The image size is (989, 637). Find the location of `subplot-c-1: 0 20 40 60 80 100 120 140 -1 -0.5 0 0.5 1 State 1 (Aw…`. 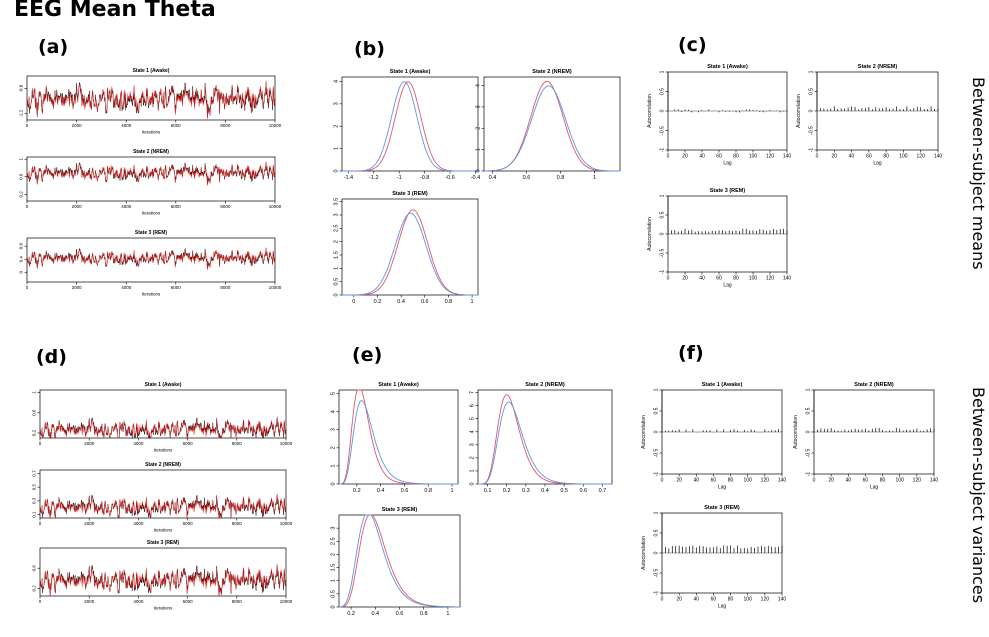

subplot-c-1: 0 20 40 60 80 100 120 140 -1 -0.5 0 0.5 1 State 1 (Aw… is located at coordinates (719, 115).